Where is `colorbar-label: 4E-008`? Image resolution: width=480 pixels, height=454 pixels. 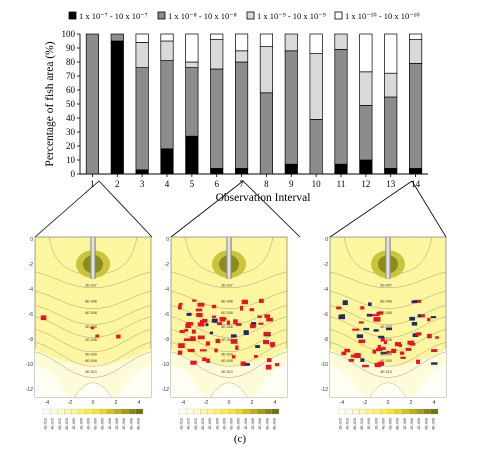 colorbar-label: 4E-008 is located at coordinates (124, 424).